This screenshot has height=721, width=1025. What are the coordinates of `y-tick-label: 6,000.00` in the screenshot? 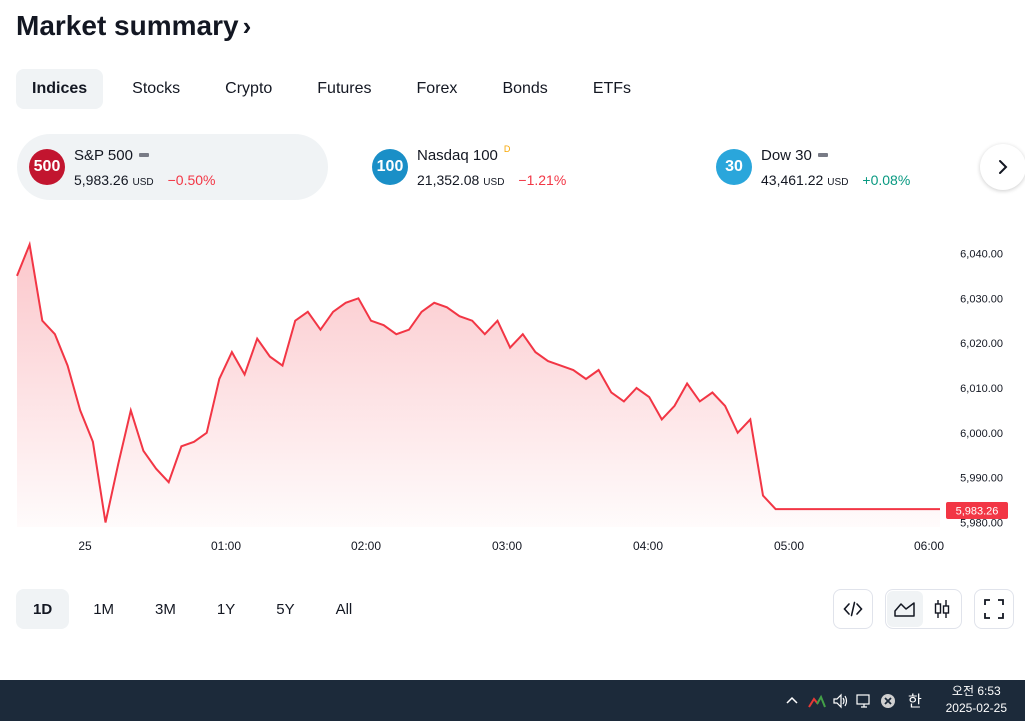 It's located at (981, 434).